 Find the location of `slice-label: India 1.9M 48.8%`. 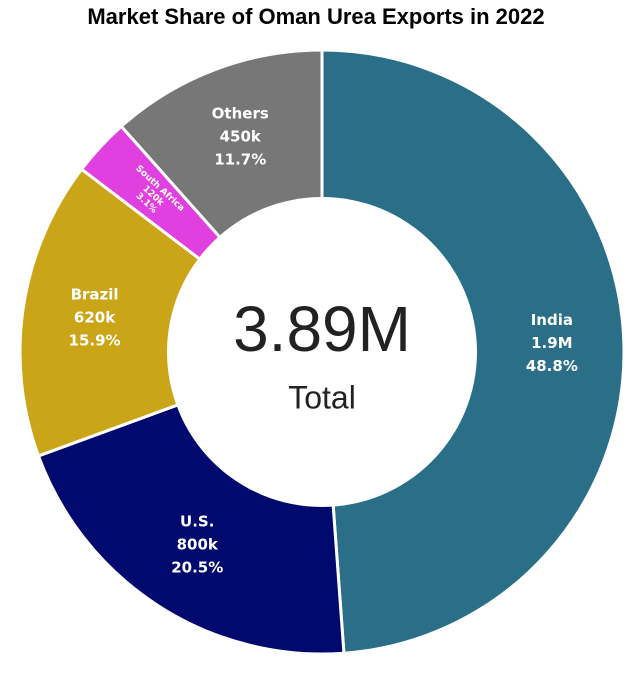

slice-label: India 1.9M 48.8% is located at coordinates (552, 343).